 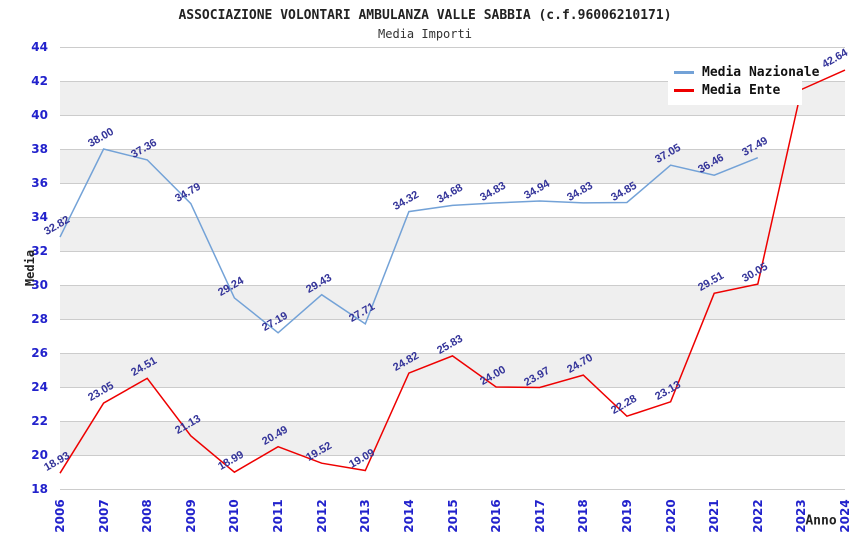 What do you see at coordinates (39, 421) in the screenshot?
I see `y-tick-label: 22` at bounding box center [39, 421].